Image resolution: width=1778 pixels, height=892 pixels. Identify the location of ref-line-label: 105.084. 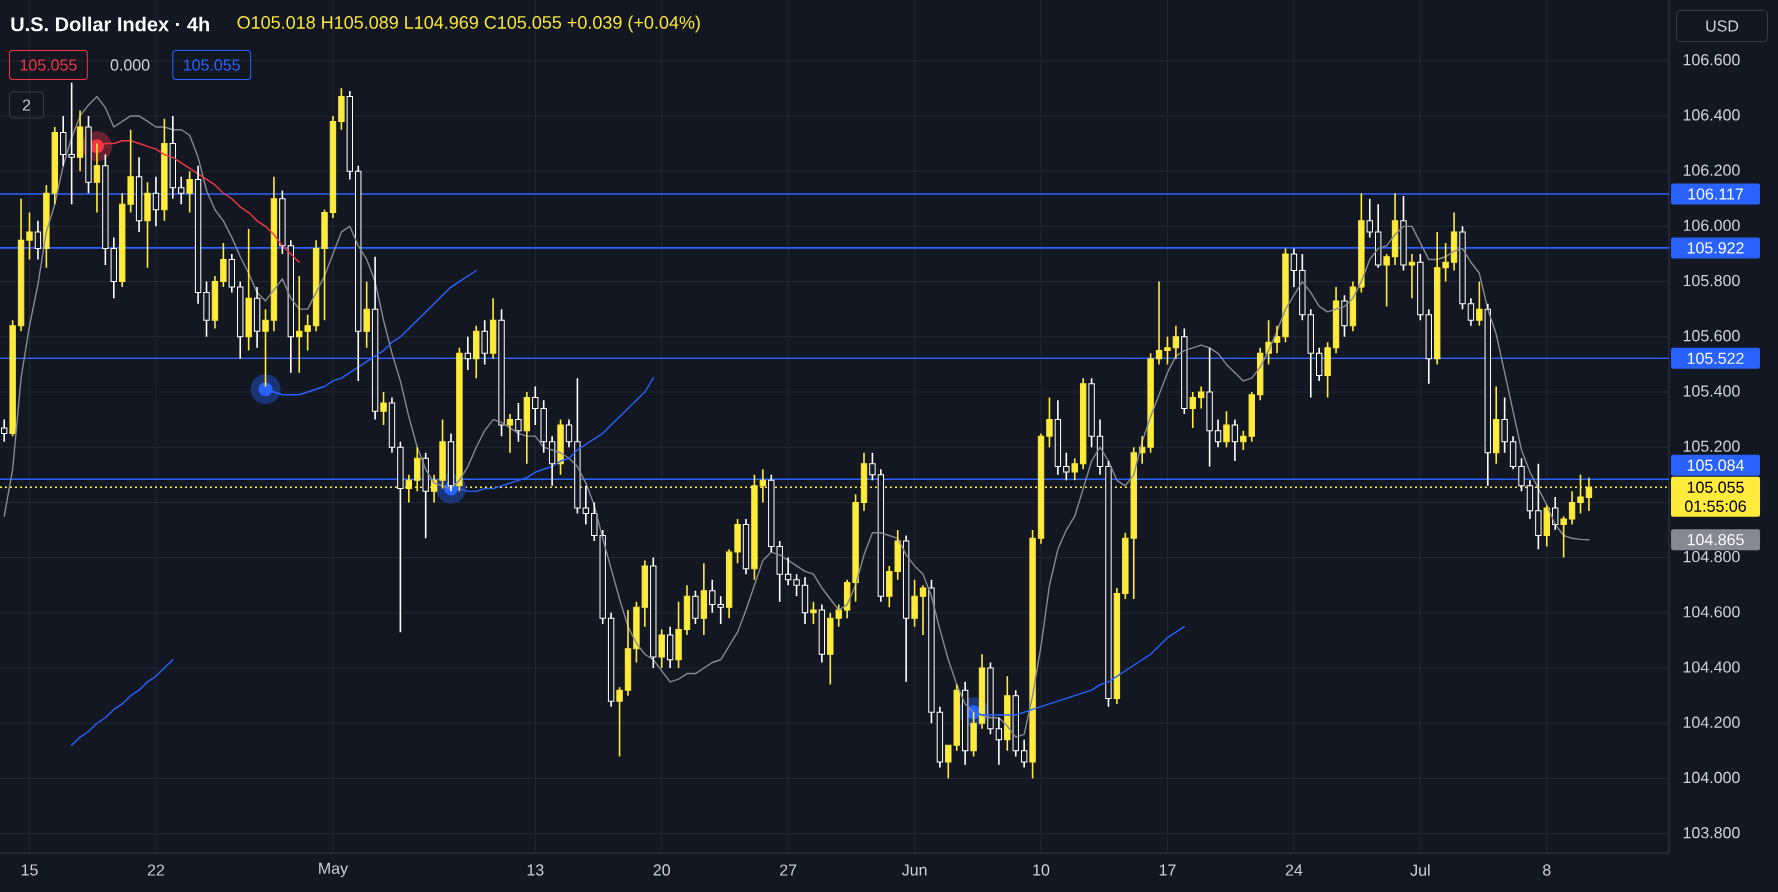
(1715, 465).